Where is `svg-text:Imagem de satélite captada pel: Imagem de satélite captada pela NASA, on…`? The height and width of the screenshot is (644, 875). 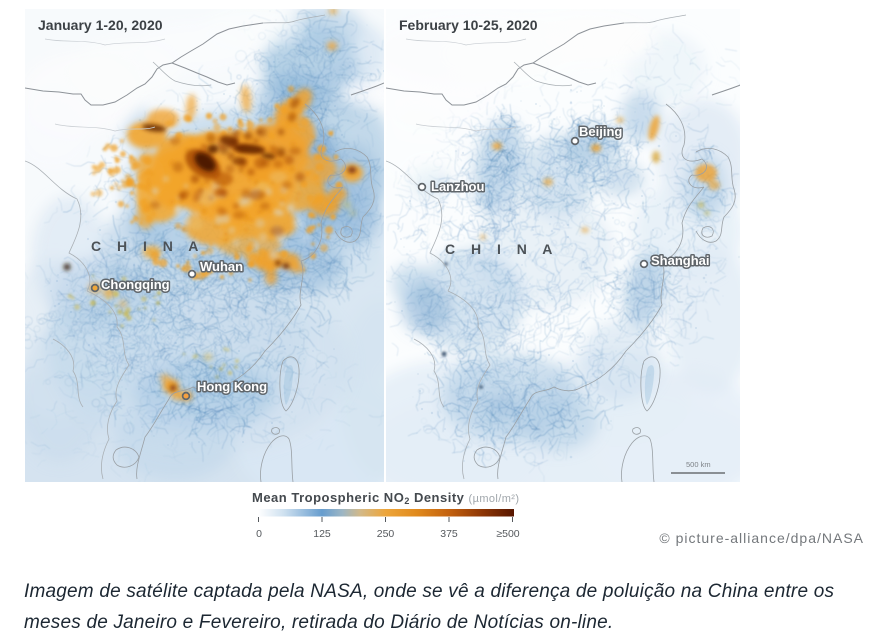 svg-text:Imagem de satélite captada pel: Imagem de satélite captada pela NASA, on… is located at coordinates (429, 591).